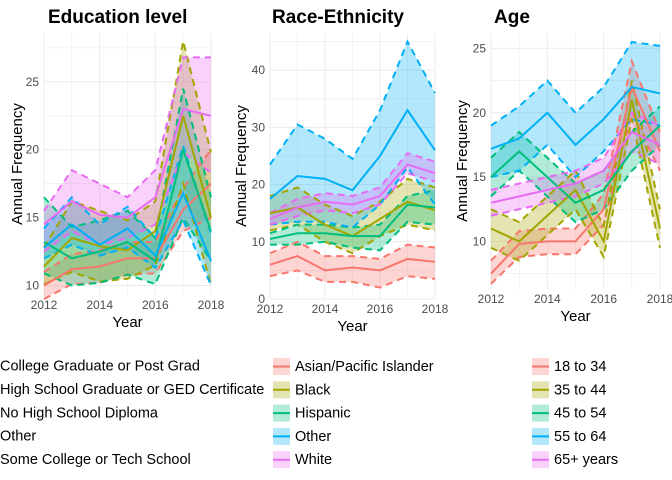  Describe the element at coordinates (261, 299) in the screenshot. I see `y-tick-label: 0` at that location.